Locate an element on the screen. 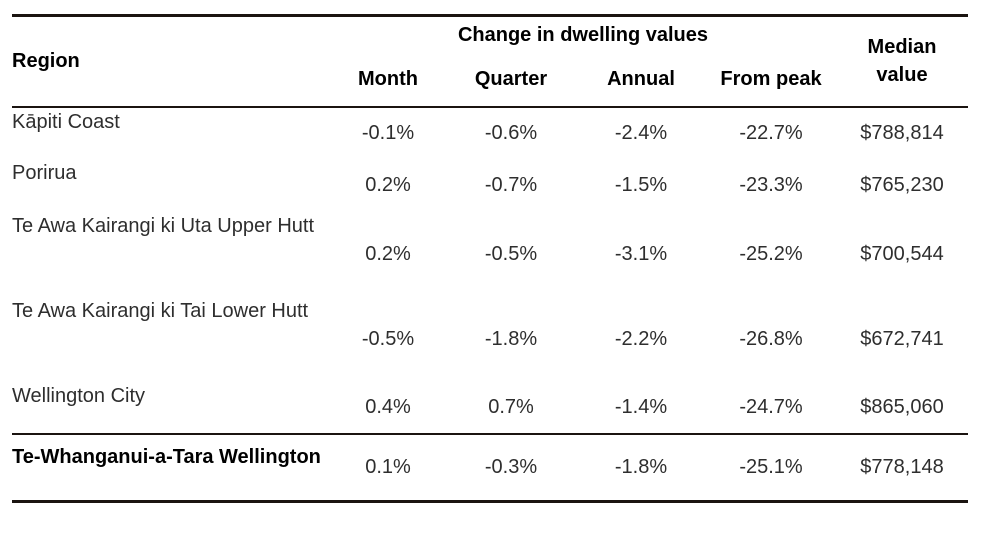 The width and height of the screenshot is (982, 541). median-value-cell: $865,060 is located at coordinates (902, 406).